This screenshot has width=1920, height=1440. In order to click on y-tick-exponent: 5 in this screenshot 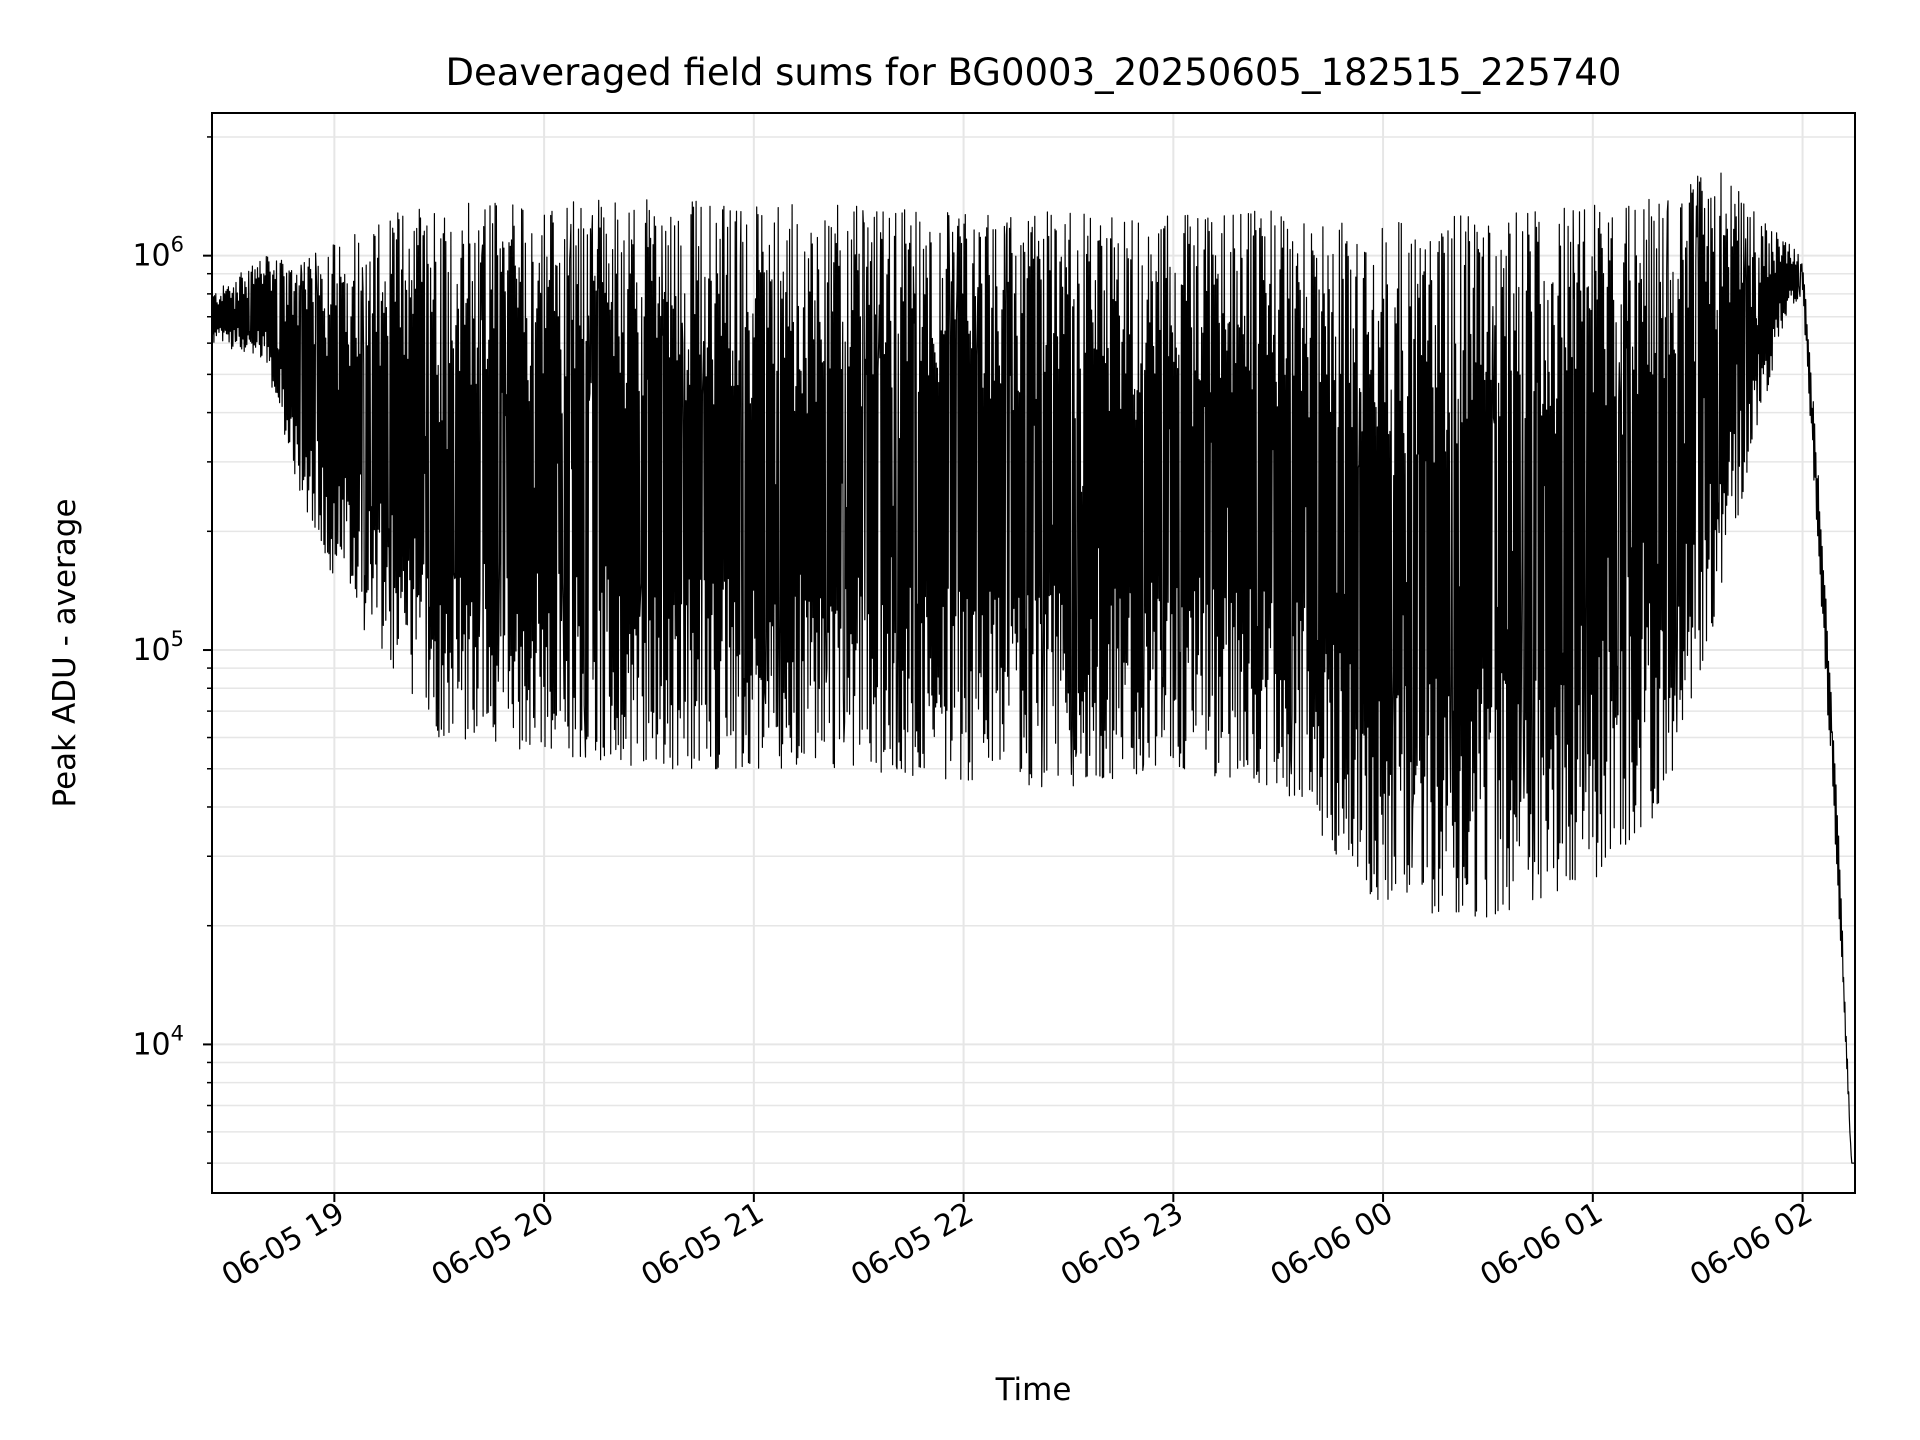, I will do `click(177, 639)`.